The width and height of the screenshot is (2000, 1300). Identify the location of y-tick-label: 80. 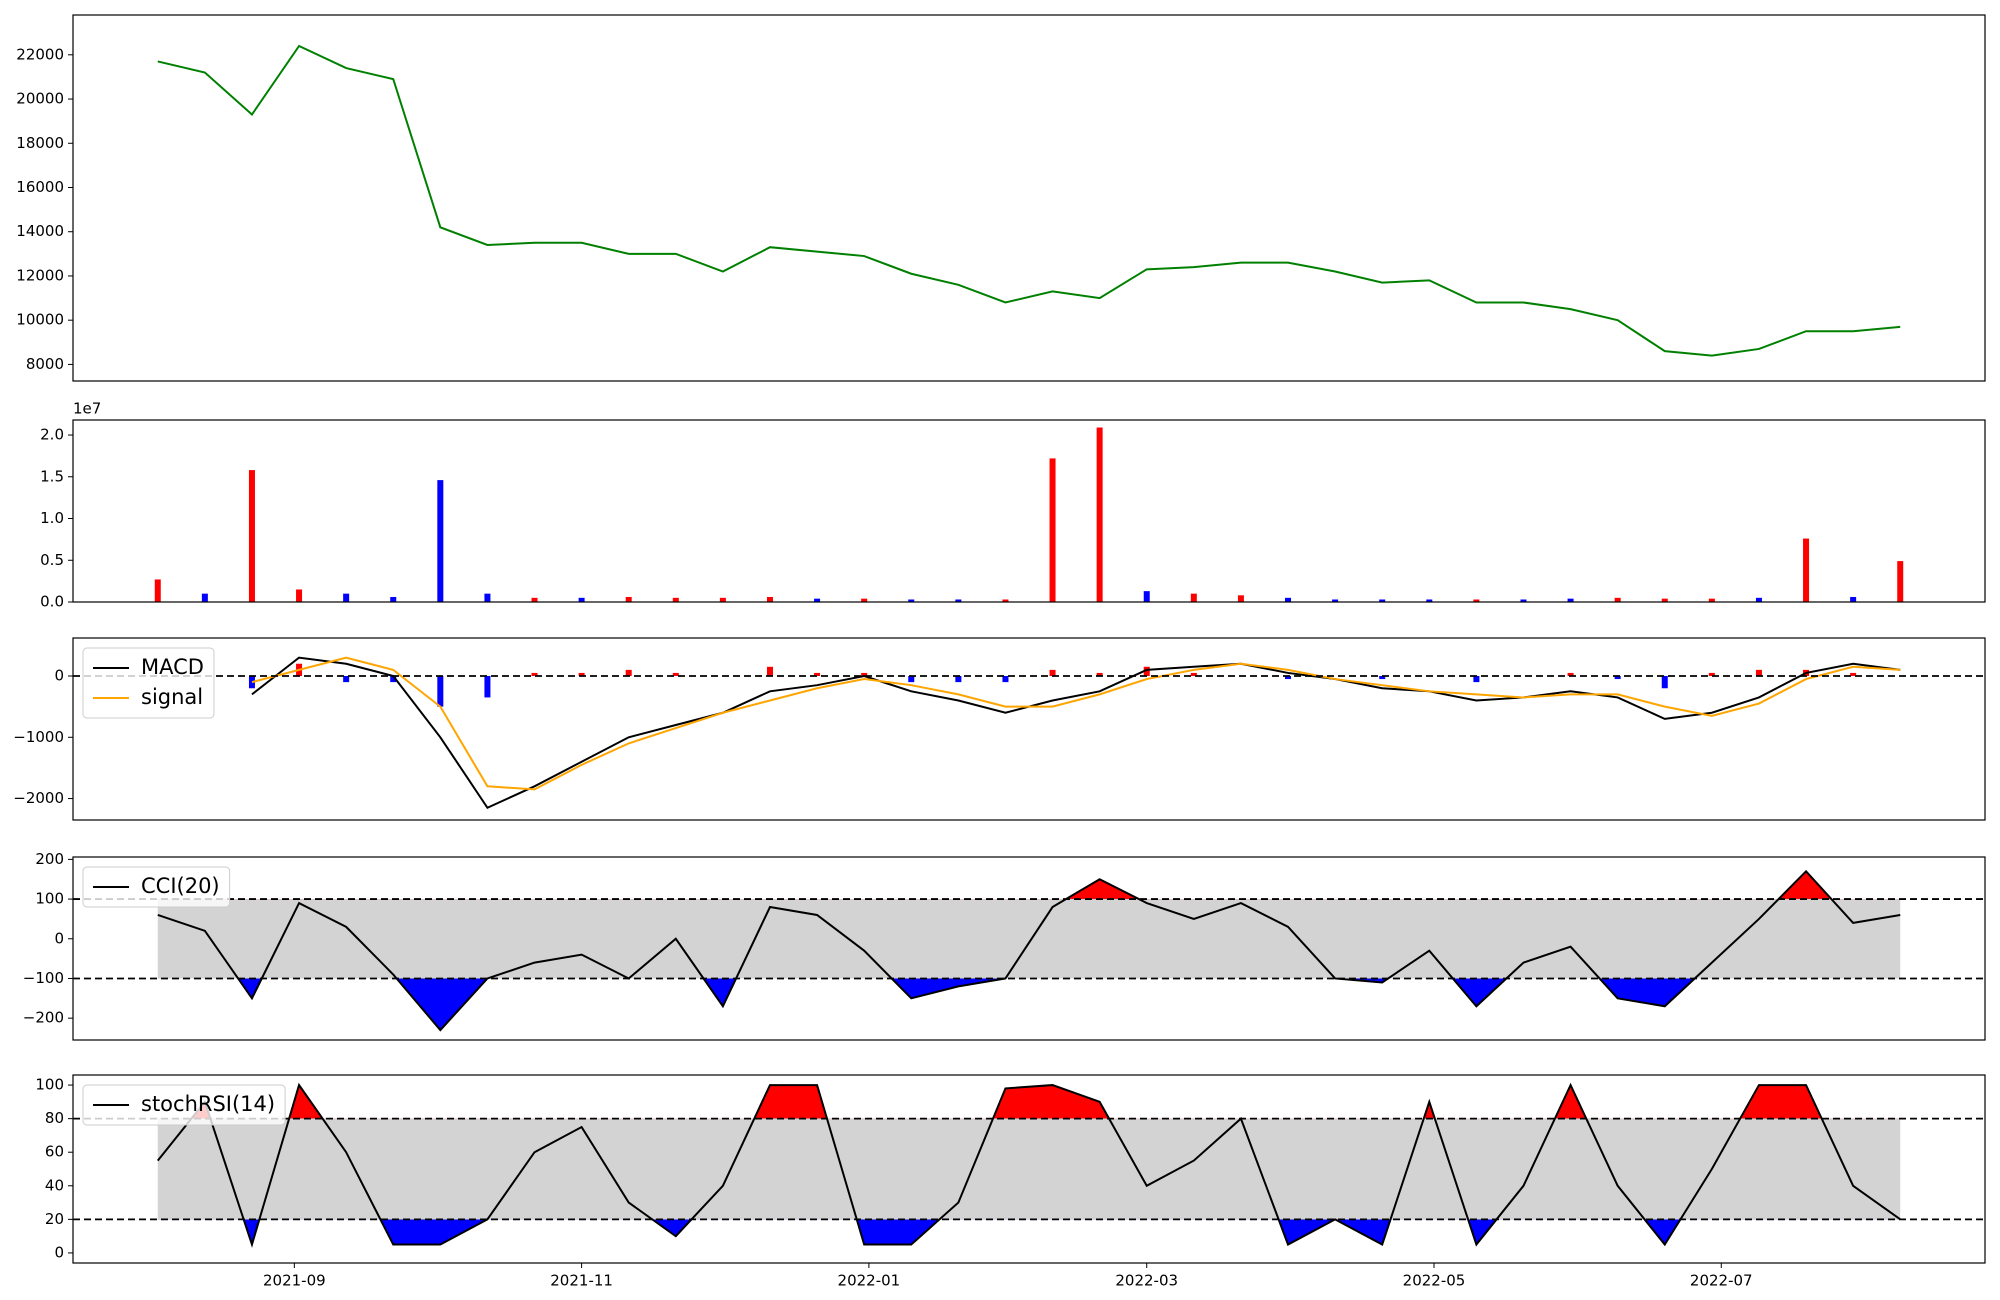
(54, 1118).